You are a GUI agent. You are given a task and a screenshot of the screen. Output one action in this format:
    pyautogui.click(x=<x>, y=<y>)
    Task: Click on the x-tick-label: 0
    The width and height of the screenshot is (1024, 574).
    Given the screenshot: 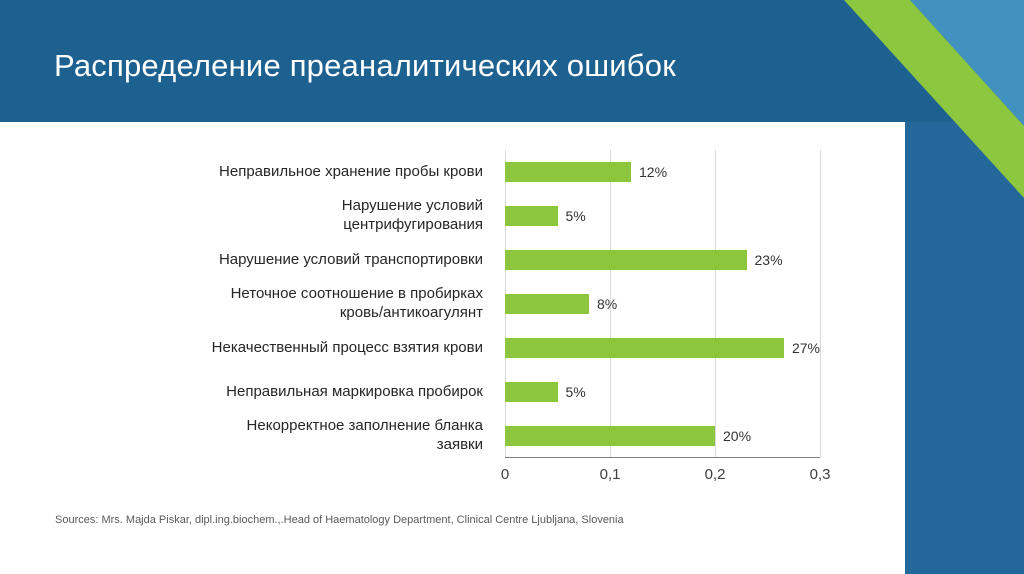 What is the action you would take?
    pyautogui.click(x=505, y=474)
    